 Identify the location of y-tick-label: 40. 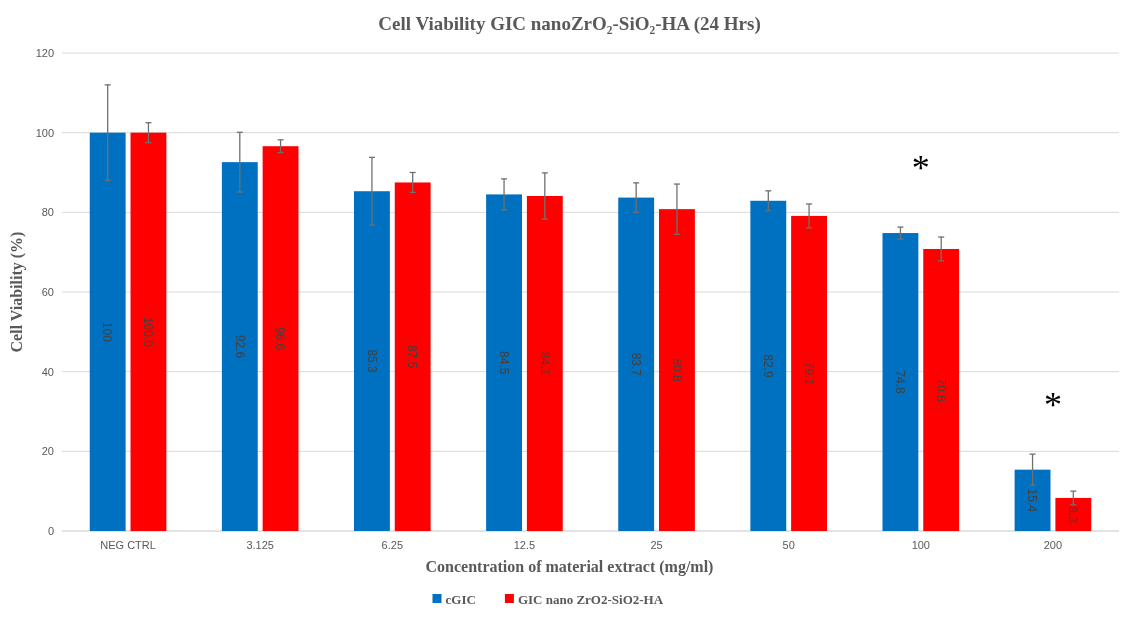
(47, 371).